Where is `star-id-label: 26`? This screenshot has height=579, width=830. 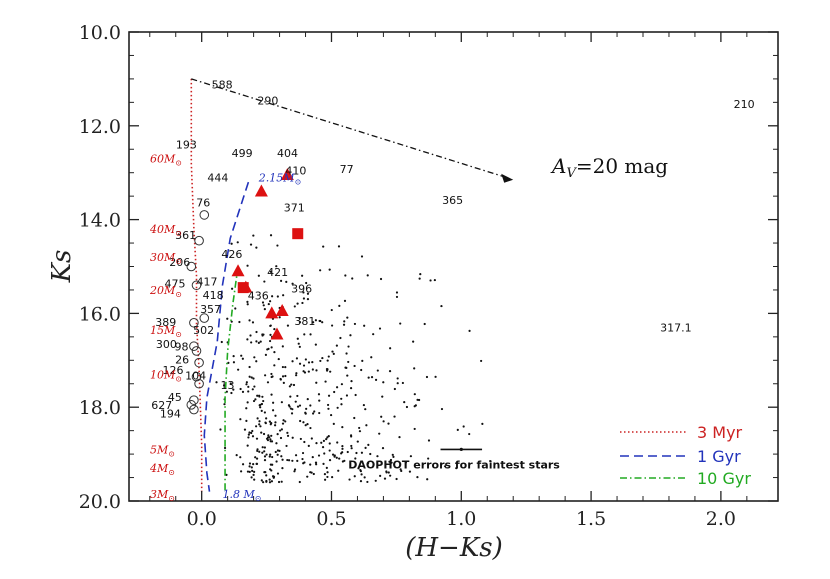
star-id-label: 26 is located at coordinates (182, 359).